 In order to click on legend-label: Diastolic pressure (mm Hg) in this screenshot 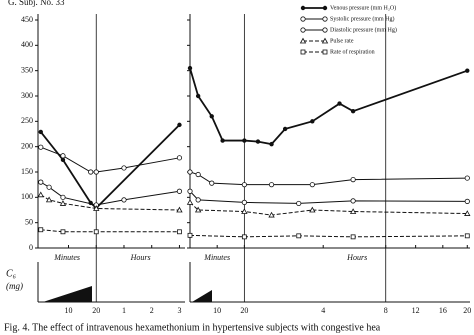, I will do `click(363, 29)`.